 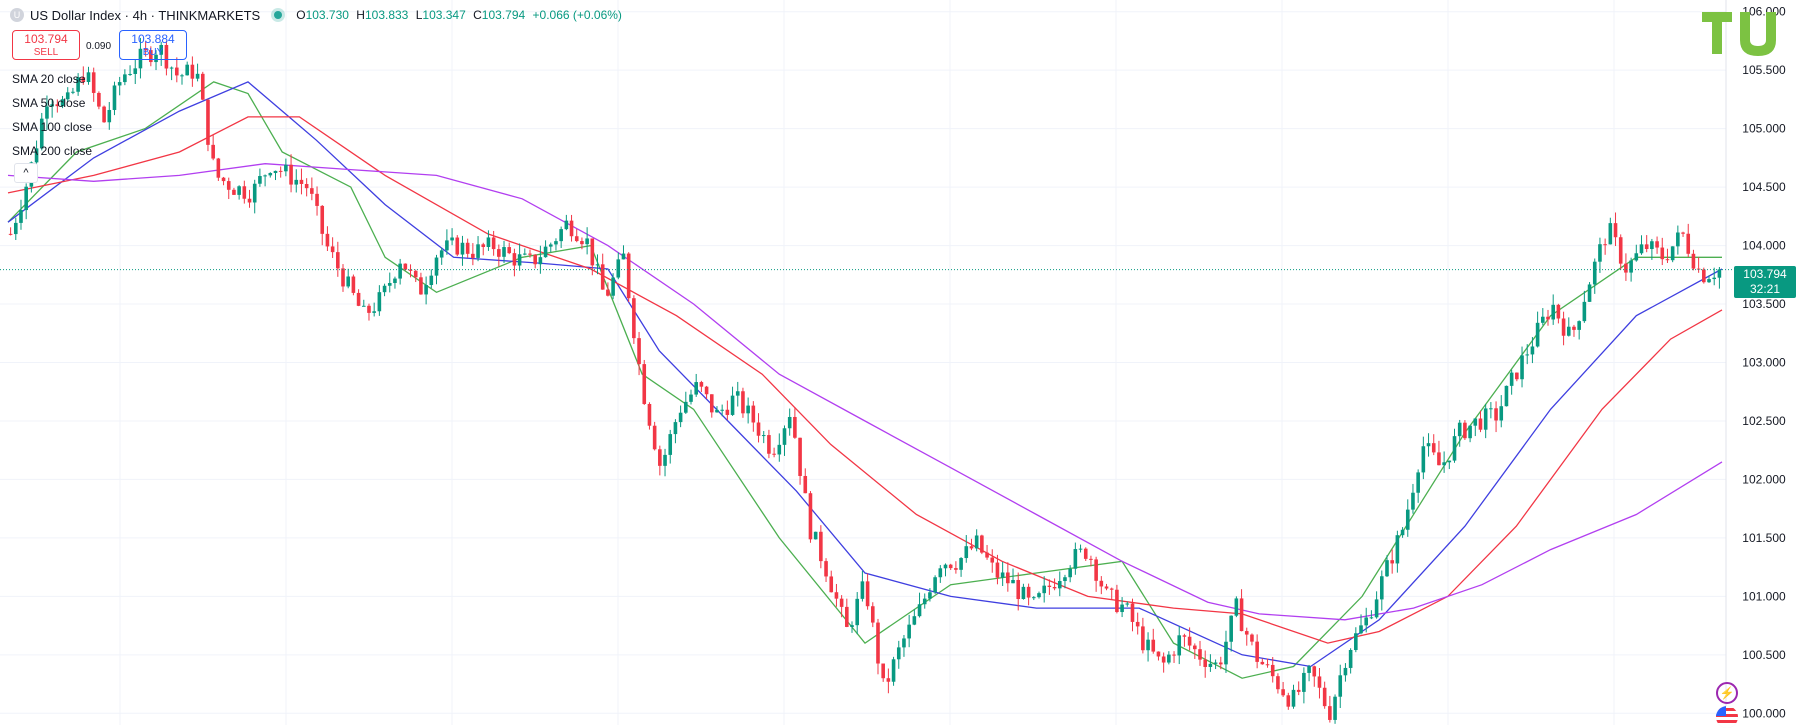 I want to click on buy-button: 103.884 BUY, so click(x=153, y=45).